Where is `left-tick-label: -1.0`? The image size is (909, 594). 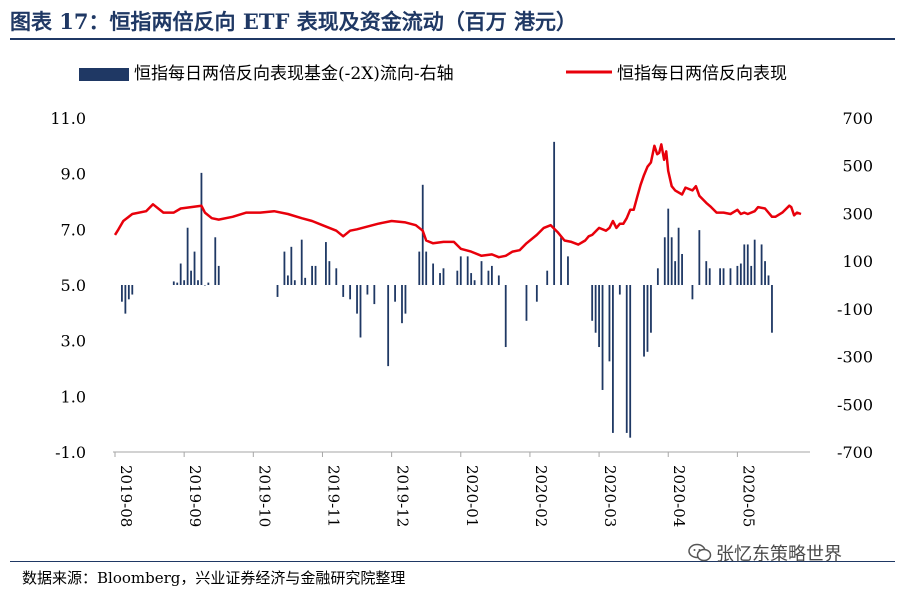 left-tick-label: -1.0 is located at coordinates (70, 452).